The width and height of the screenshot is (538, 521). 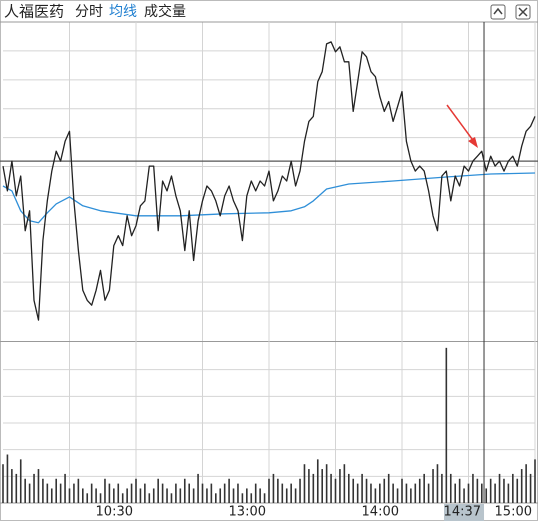 I want to click on cursor-label: 14:37, so click(x=462, y=512).